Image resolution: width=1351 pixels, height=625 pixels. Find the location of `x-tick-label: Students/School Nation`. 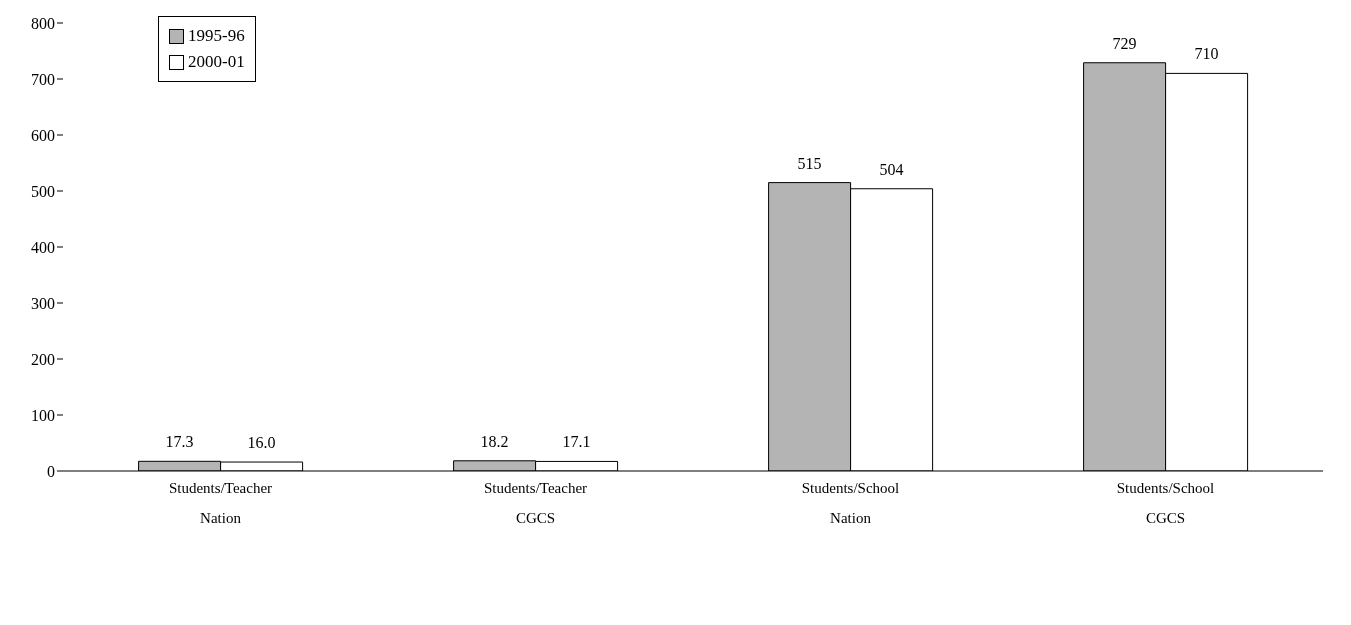

x-tick-label: Students/School Nation is located at coordinates (850, 503).